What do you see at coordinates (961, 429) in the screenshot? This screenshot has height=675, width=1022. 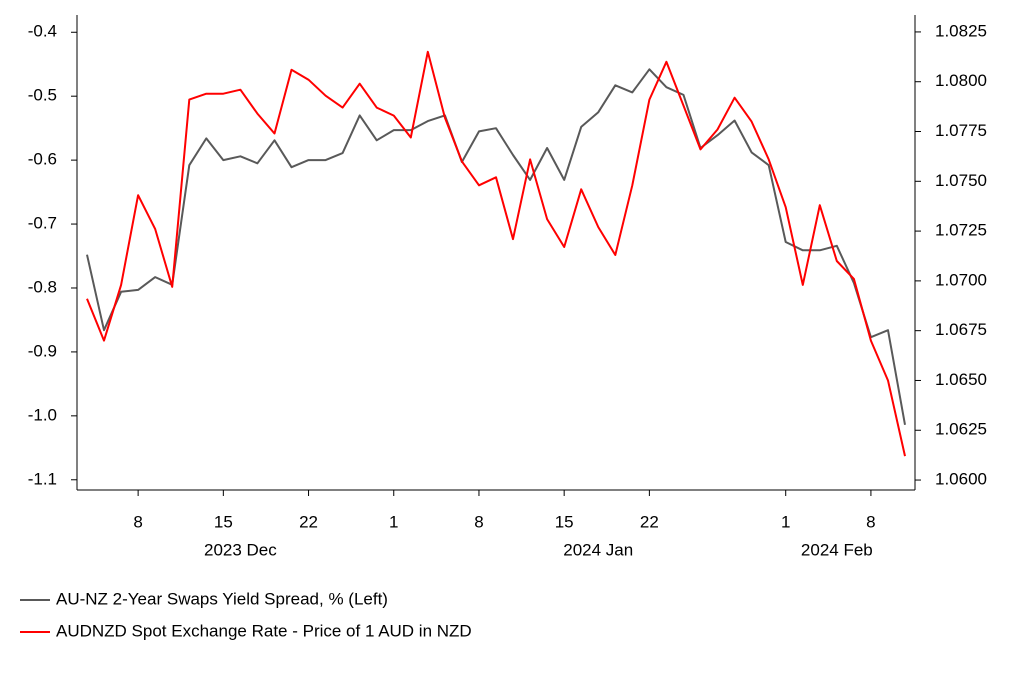 I see `y2-tick-label: 1.0625` at bounding box center [961, 429].